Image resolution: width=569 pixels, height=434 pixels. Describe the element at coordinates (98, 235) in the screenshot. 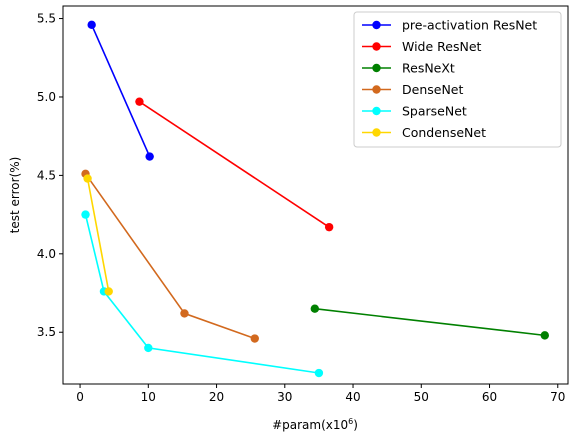

I see `series-line-condensenet` at that location.